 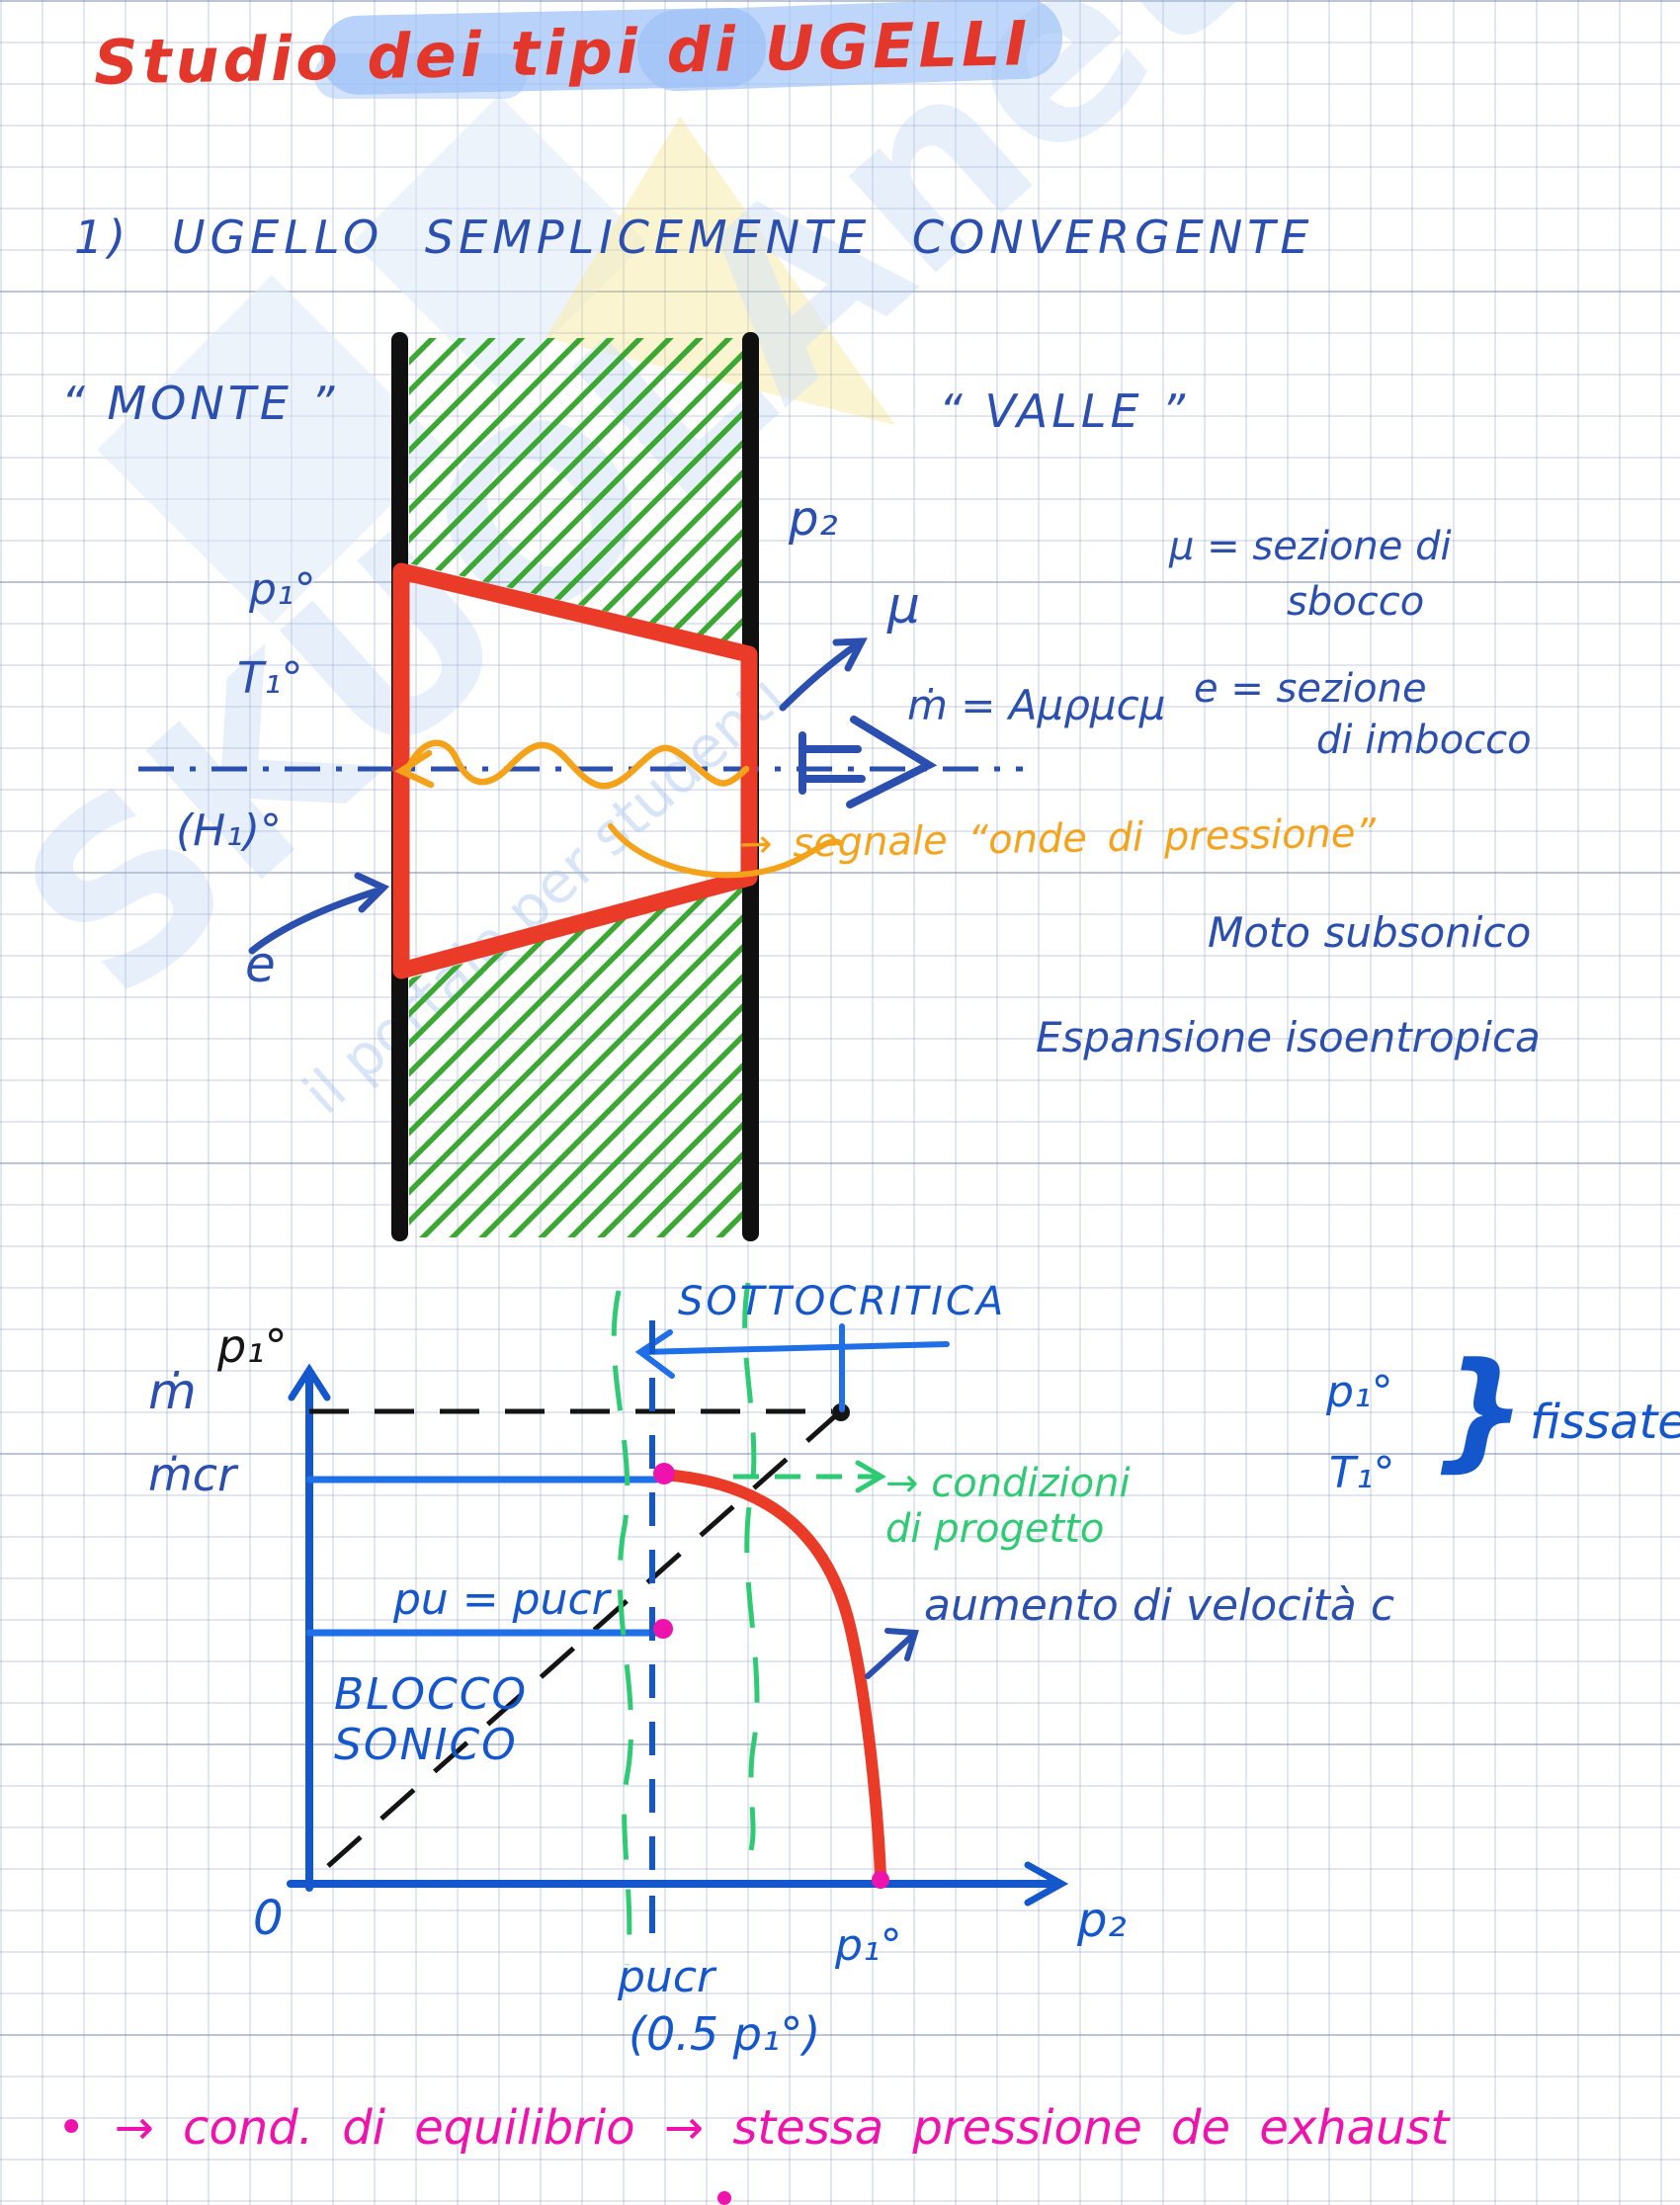 What do you see at coordinates (1064, 411) in the screenshot?
I see `label-valle: “ VALLE ”` at bounding box center [1064, 411].